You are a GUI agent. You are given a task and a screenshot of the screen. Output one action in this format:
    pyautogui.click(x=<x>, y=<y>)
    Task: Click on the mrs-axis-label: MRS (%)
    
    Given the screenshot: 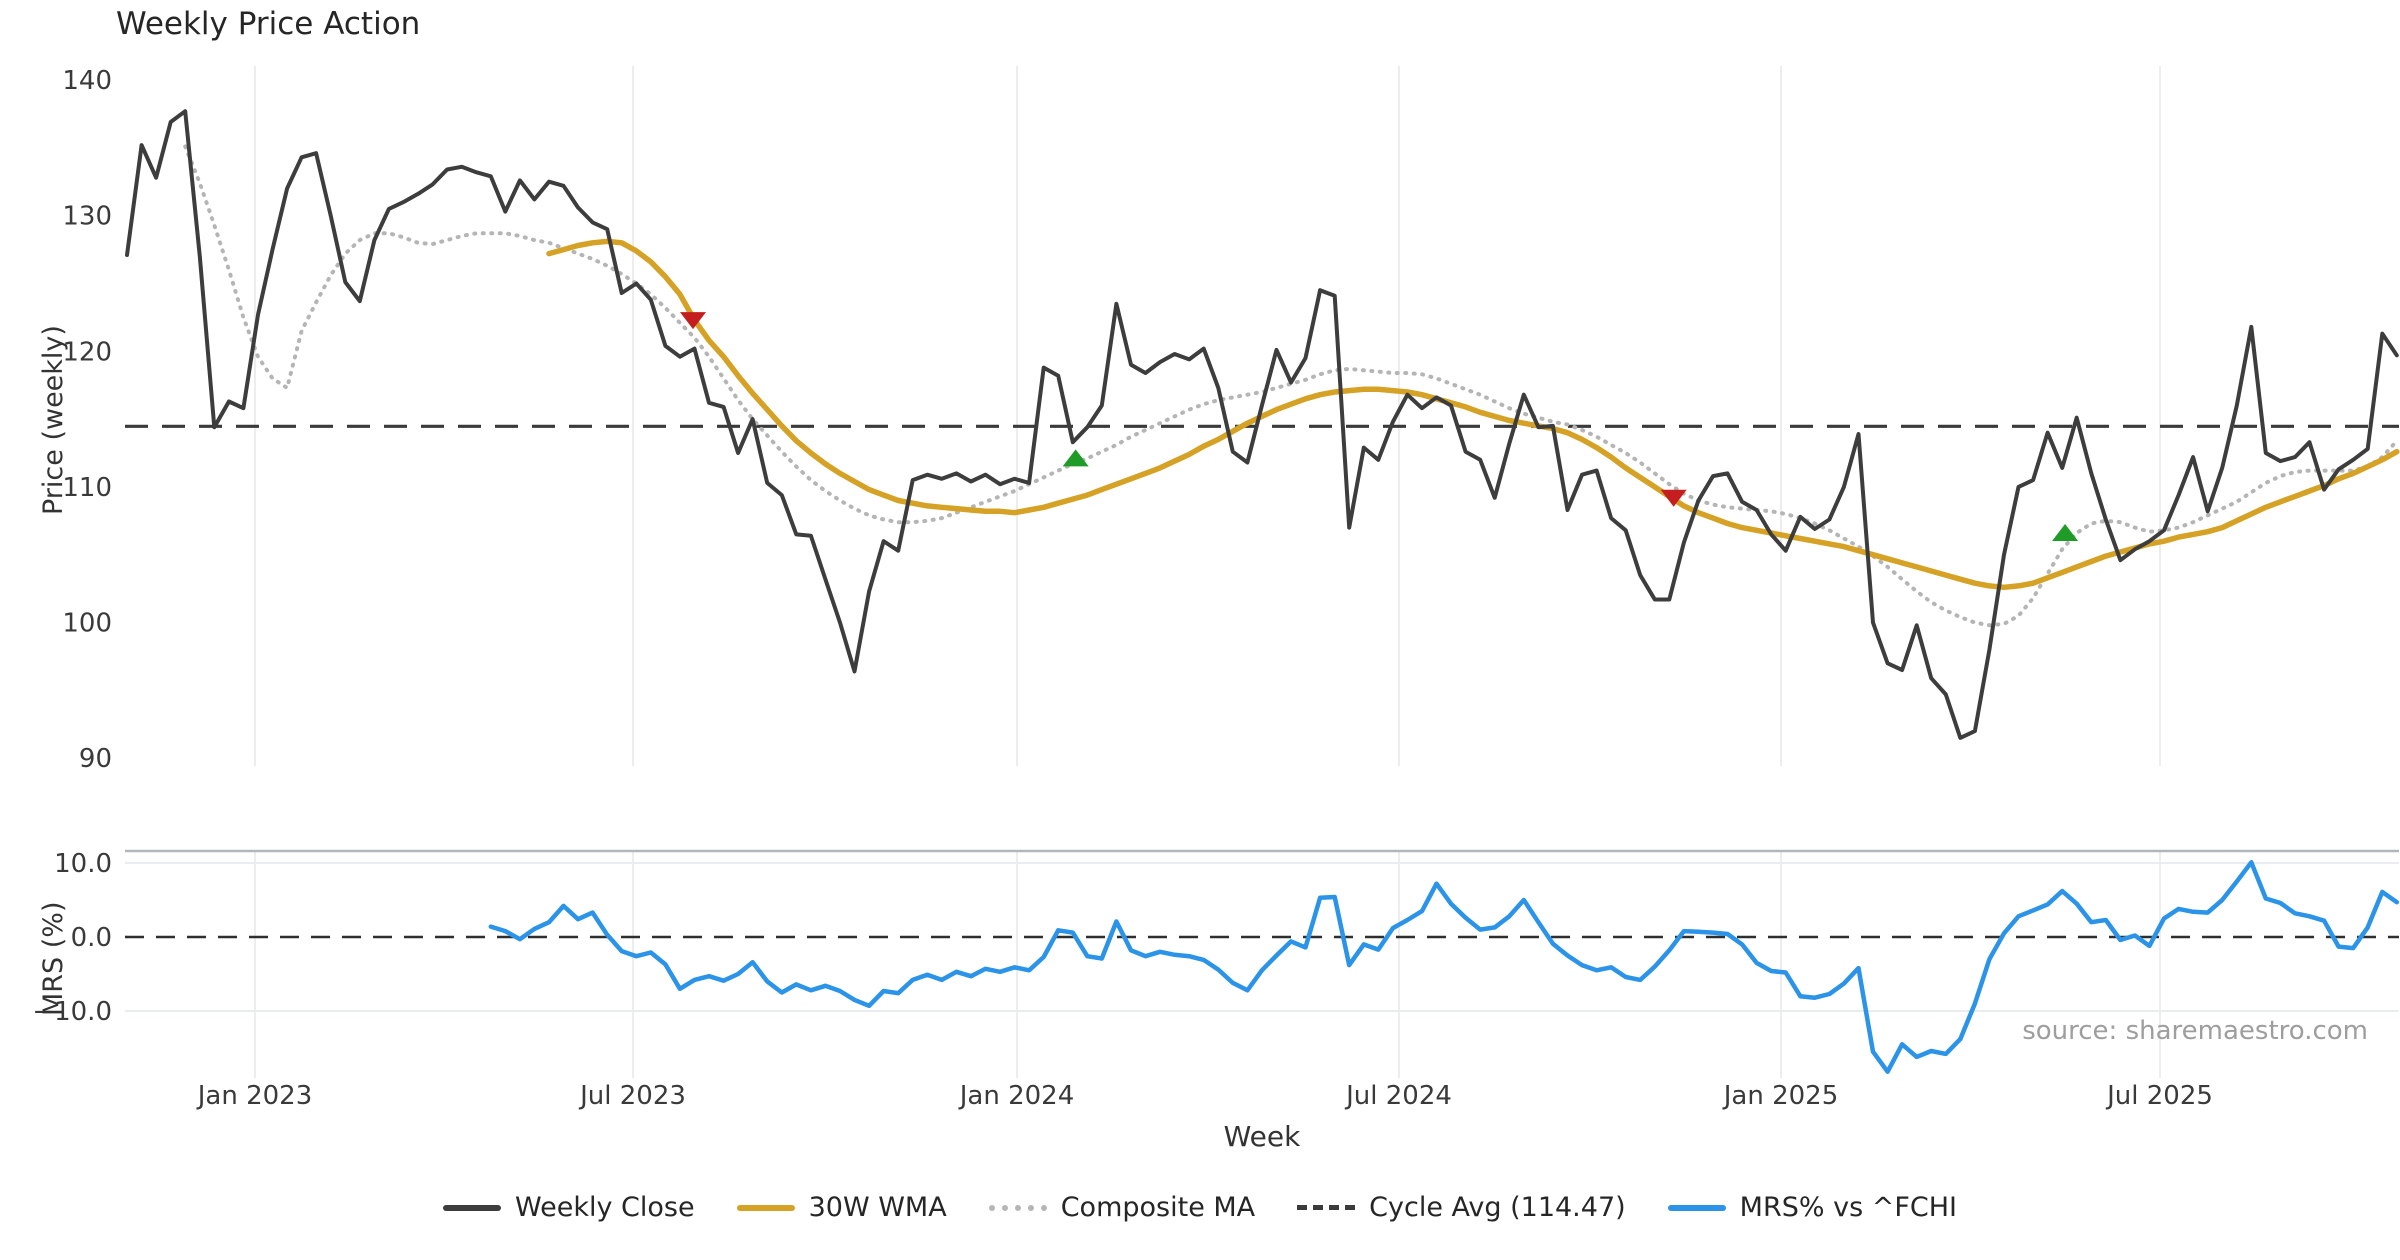 What is the action you would take?
    pyautogui.click(x=53, y=958)
    